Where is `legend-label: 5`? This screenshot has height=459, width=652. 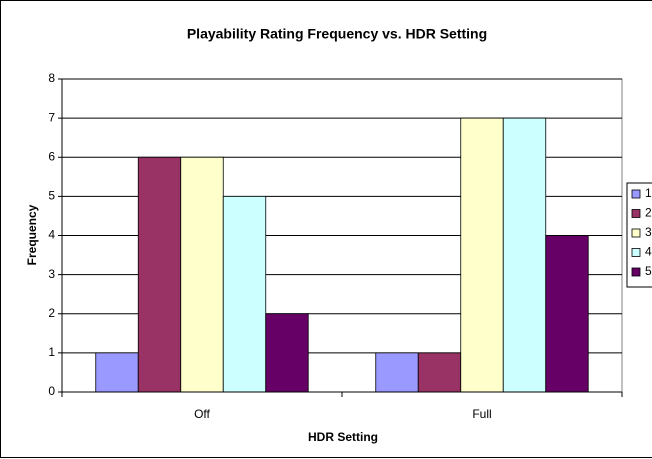 legend-label: 5 is located at coordinates (648, 271).